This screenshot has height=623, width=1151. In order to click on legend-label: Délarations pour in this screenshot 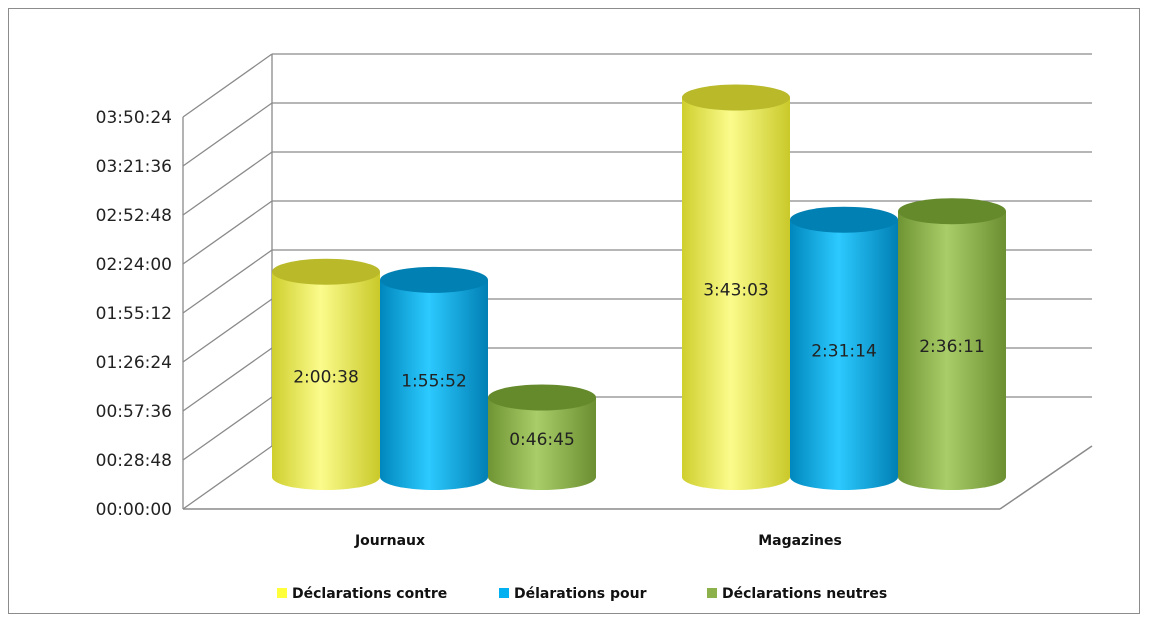, I will do `click(580, 594)`.